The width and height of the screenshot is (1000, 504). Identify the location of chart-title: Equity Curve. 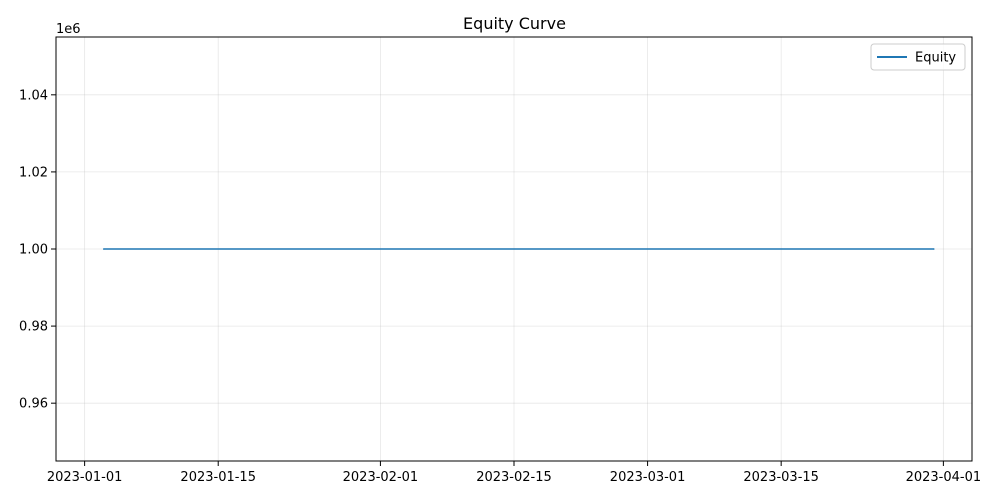
(514, 23).